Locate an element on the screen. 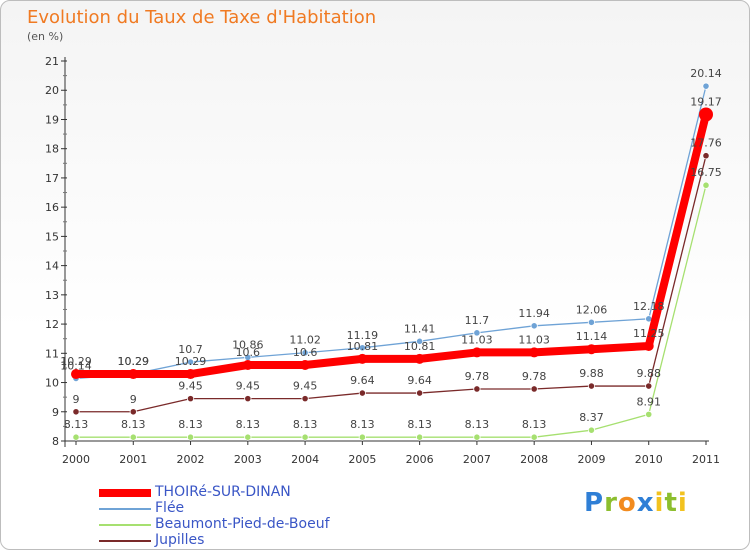 Image resolution: width=750 pixels, height=550 pixels. y-tick-label: 12 is located at coordinates (52, 324).